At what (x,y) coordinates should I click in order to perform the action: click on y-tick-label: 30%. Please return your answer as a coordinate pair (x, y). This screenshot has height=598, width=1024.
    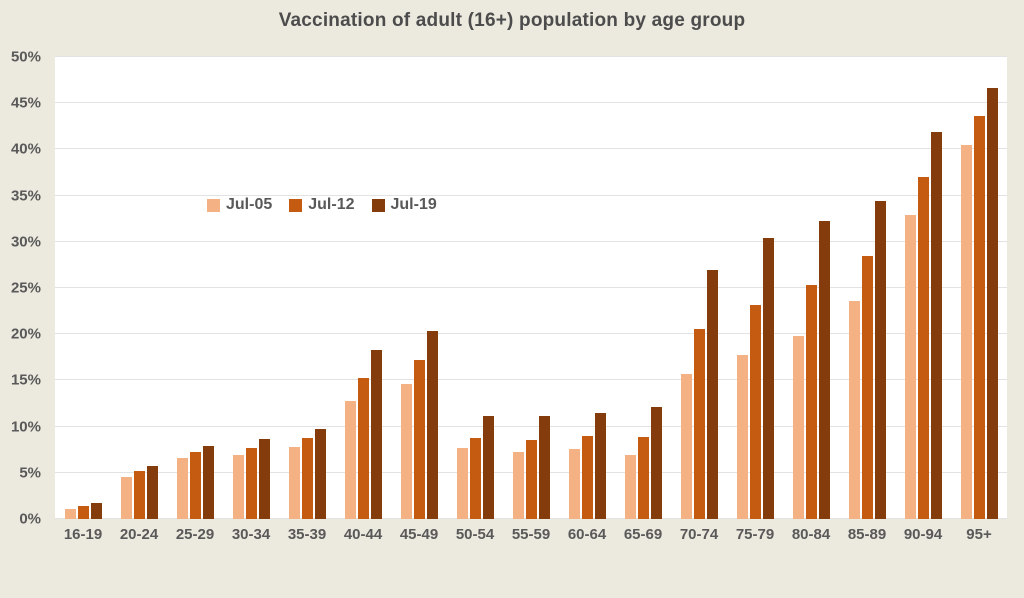
    Looking at the image, I should click on (25, 242).